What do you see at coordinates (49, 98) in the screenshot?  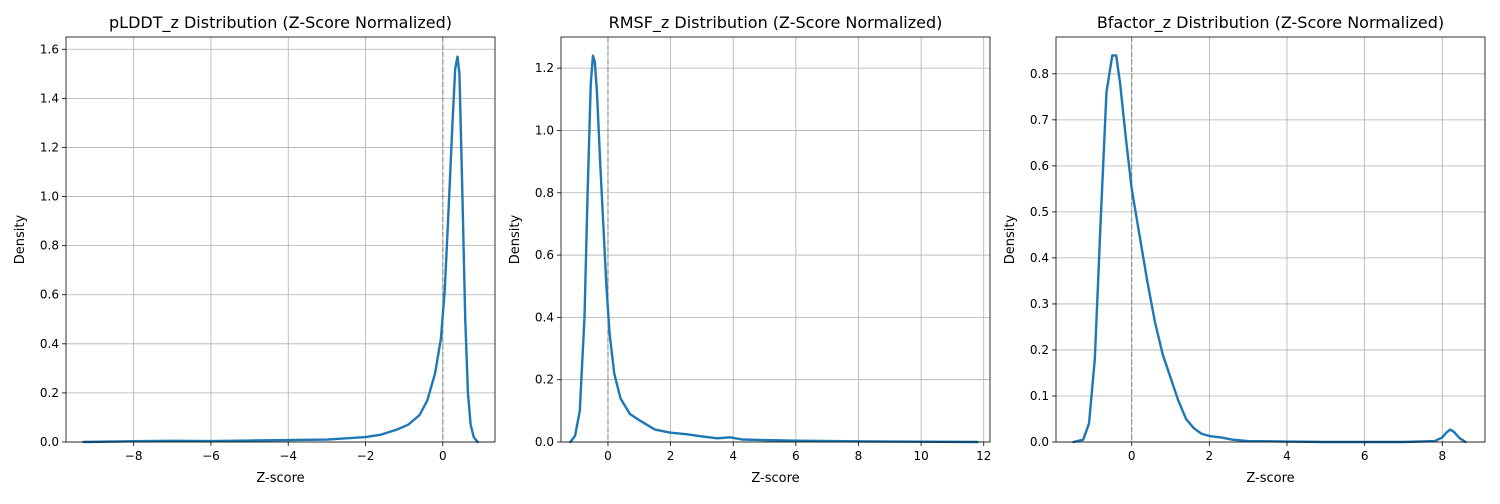 I see `y-tick-label: 1.4` at bounding box center [49, 98].